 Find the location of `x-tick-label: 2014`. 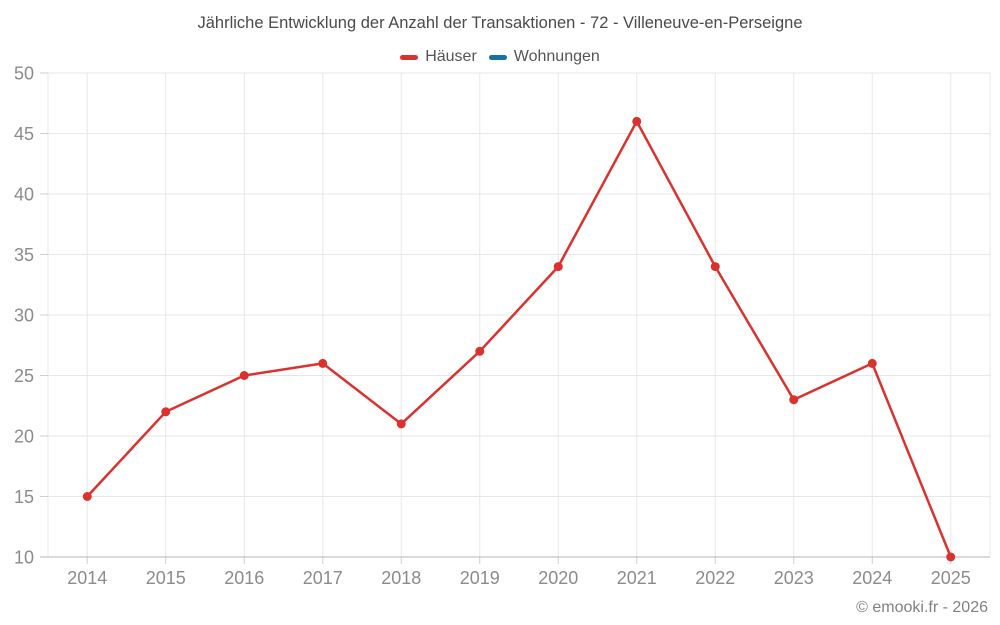

x-tick-label: 2014 is located at coordinates (87, 578).